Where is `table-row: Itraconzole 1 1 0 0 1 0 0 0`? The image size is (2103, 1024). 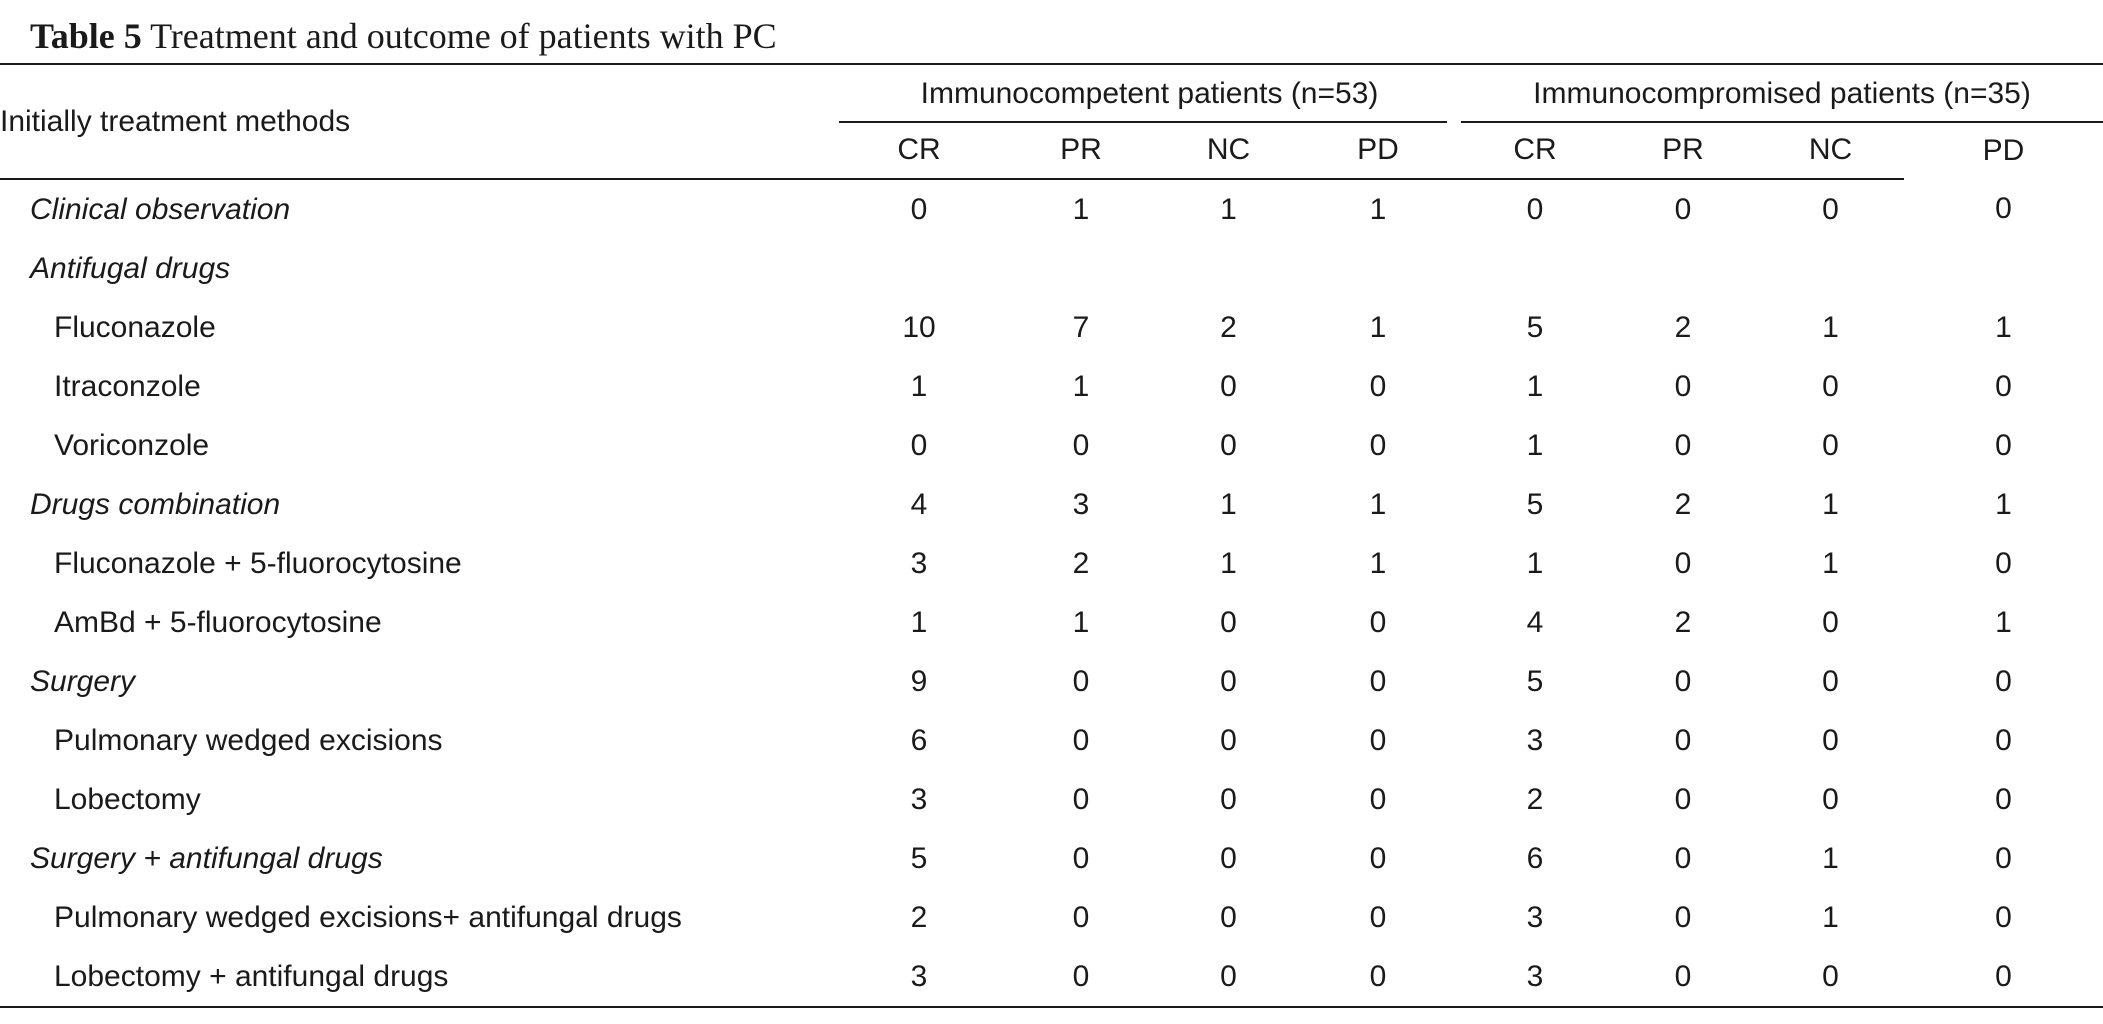 table-row: Itraconzole 1 1 0 0 1 0 0 0 is located at coordinates (1051, 386).